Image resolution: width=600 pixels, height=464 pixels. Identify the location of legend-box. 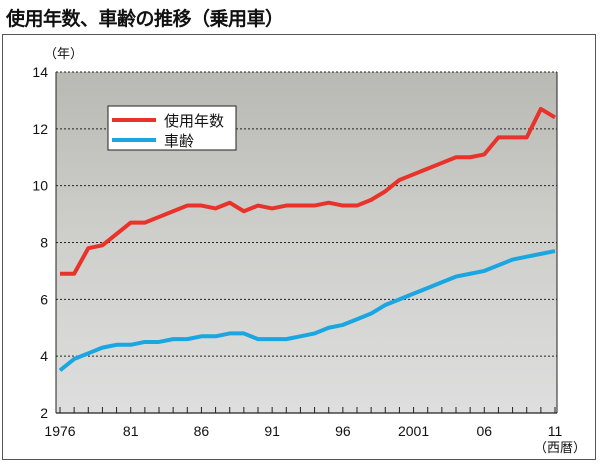
(172, 128).